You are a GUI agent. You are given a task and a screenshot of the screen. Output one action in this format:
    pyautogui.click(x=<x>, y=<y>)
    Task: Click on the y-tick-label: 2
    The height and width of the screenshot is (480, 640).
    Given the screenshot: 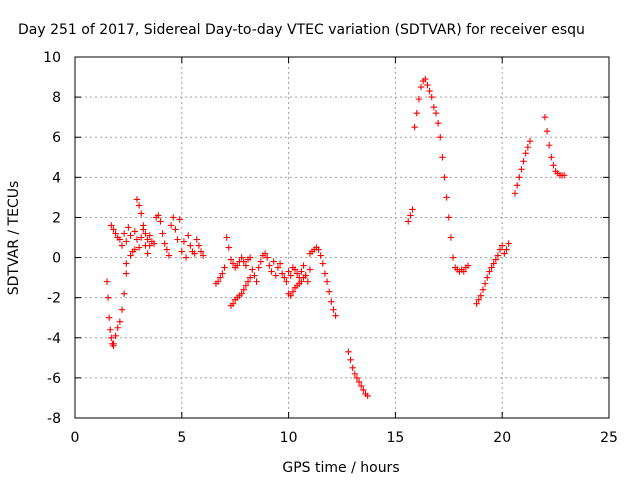 What is the action you would take?
    pyautogui.click(x=56, y=218)
    